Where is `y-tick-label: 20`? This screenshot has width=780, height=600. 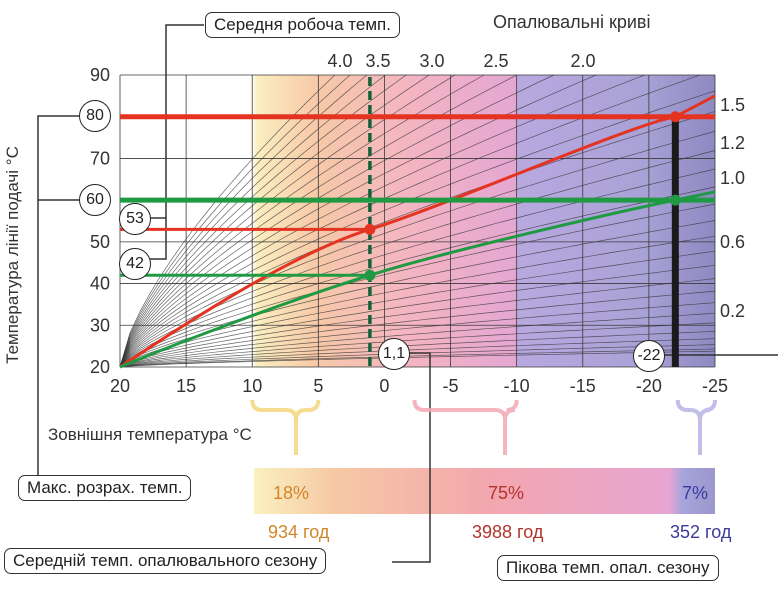
y-tick-label: 20 is located at coordinates (100, 367).